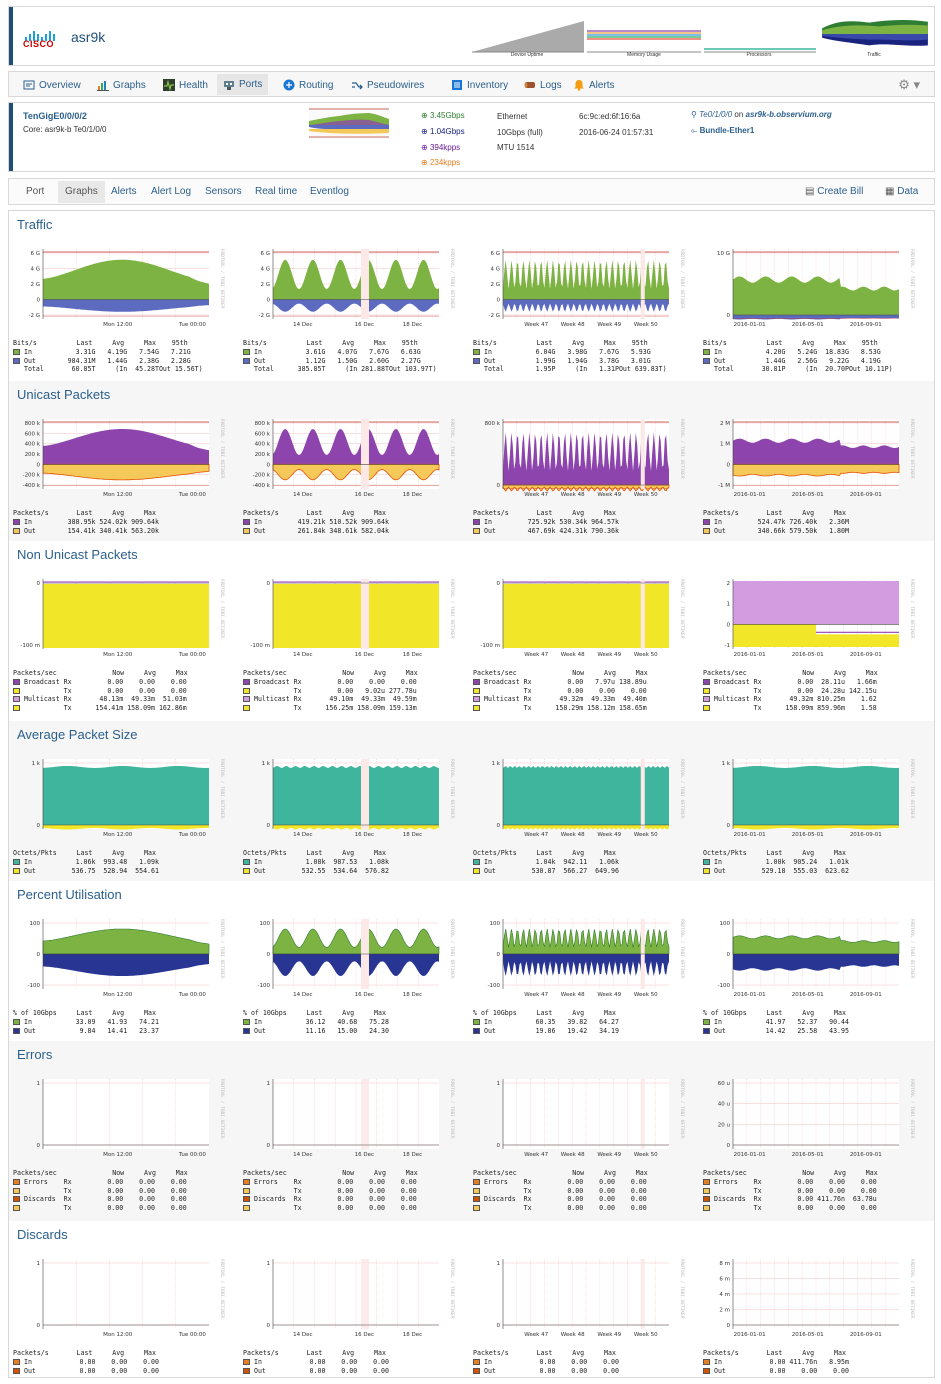 Image resolution: width=941 pixels, height=1384 pixels. Describe the element at coordinates (171, 191) in the screenshot. I see `tab-alert-log: Alert Log` at that location.